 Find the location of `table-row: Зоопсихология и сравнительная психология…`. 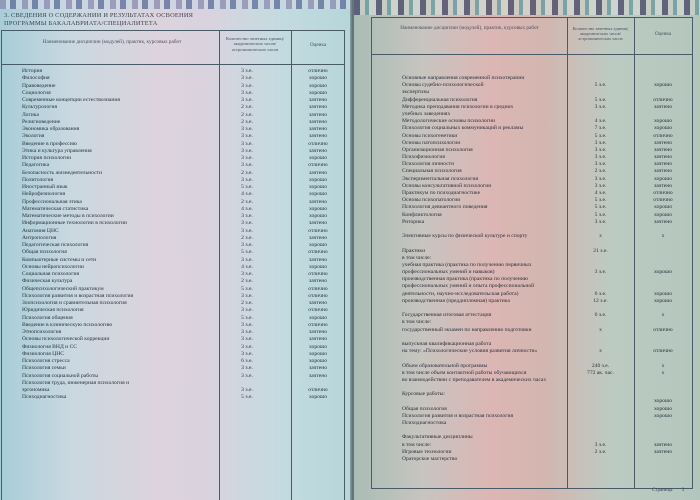

table-row: Зоопсихология и сравнительная психология… is located at coordinates (173, 303).